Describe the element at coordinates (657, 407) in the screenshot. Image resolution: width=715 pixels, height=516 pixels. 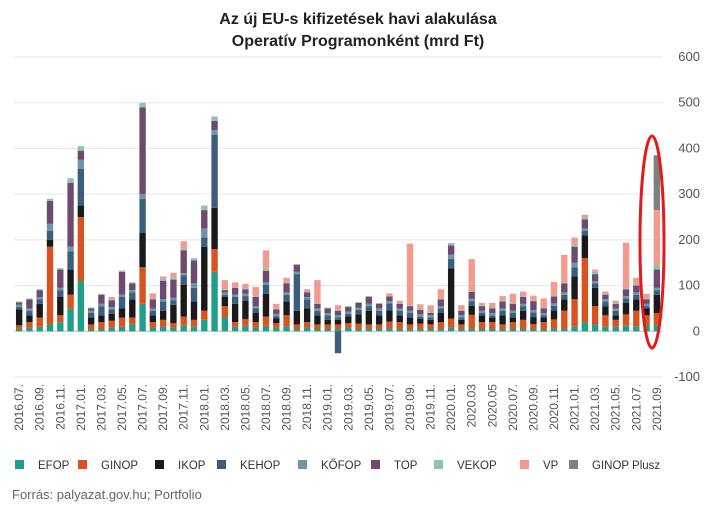
I see `x-tick-label: 2021.09.` at that location.